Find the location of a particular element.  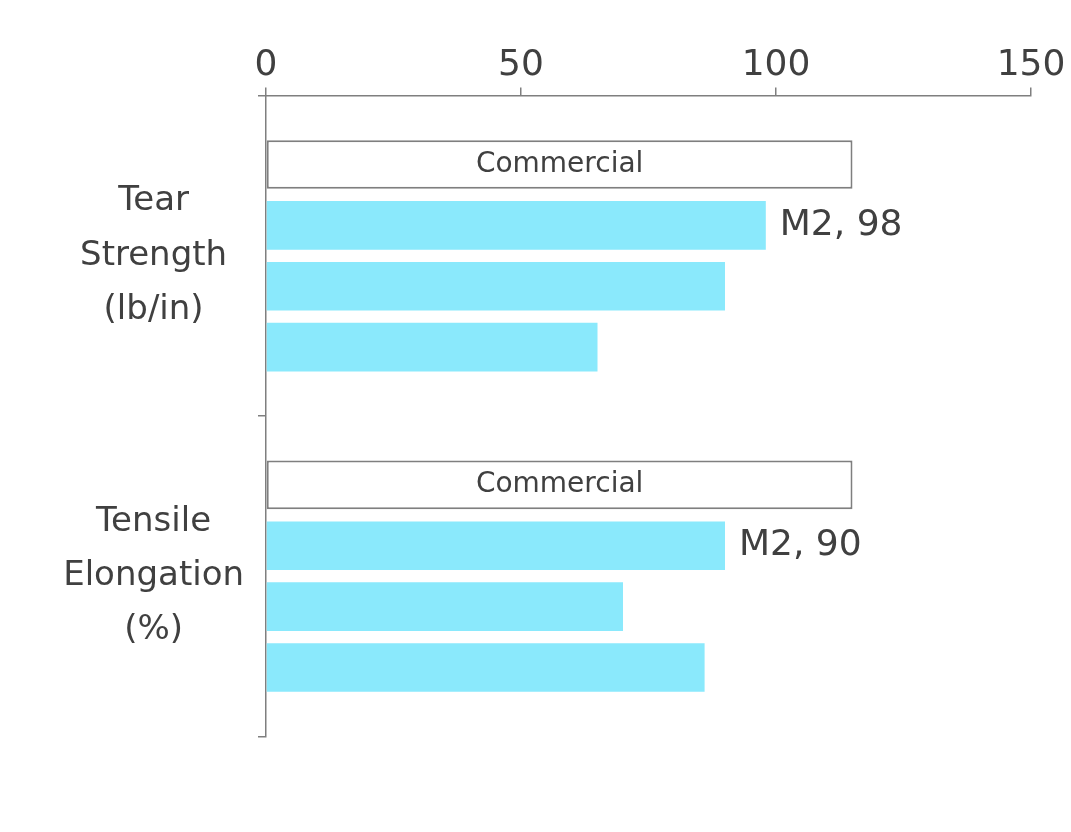

x-tick-label: 150 is located at coordinates (1031, 63).